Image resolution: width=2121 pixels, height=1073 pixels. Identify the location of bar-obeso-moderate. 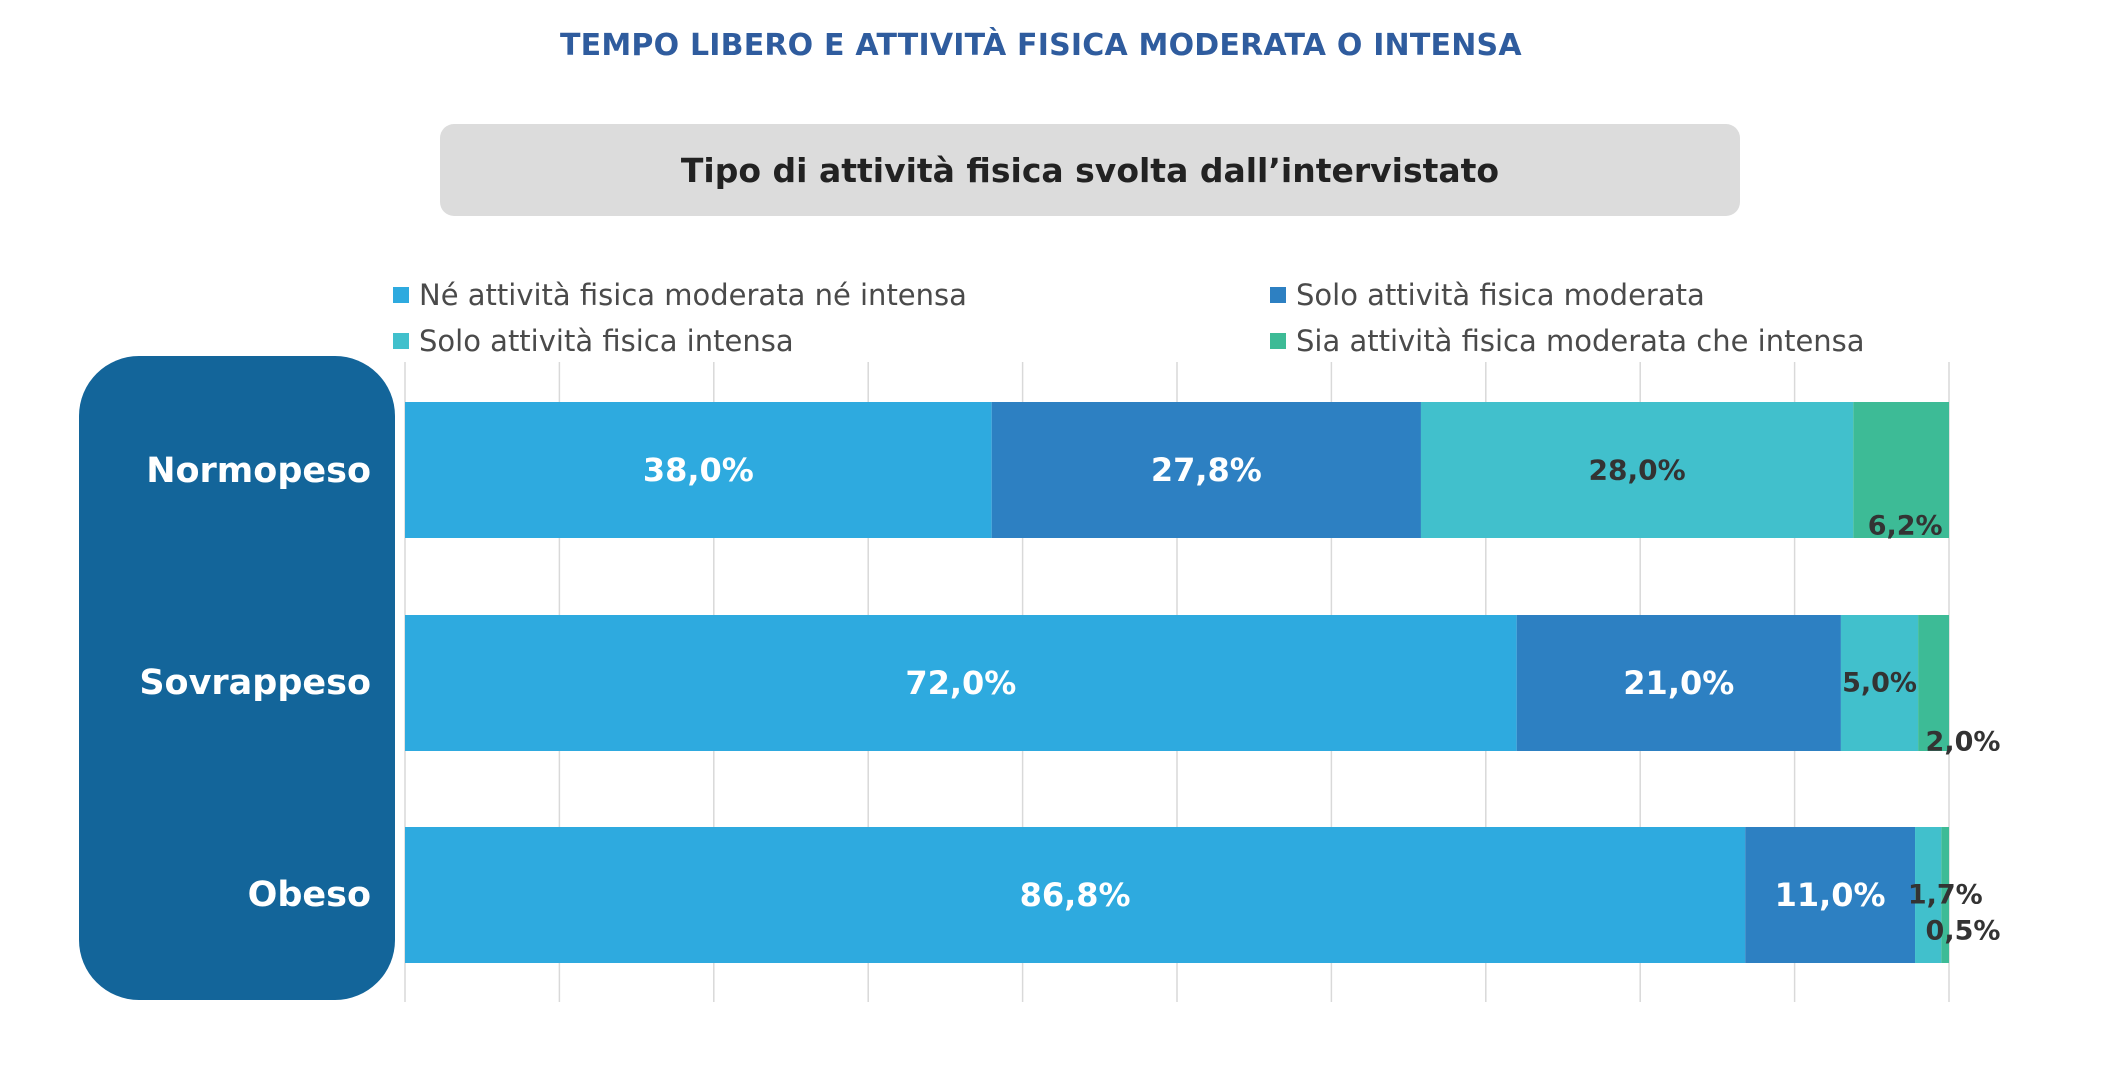
(1830, 895).